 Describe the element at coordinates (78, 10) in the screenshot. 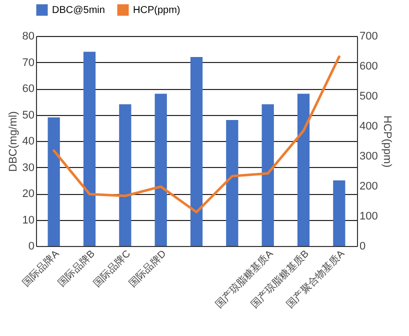

I see `legend-label: DBC@5min` at that location.